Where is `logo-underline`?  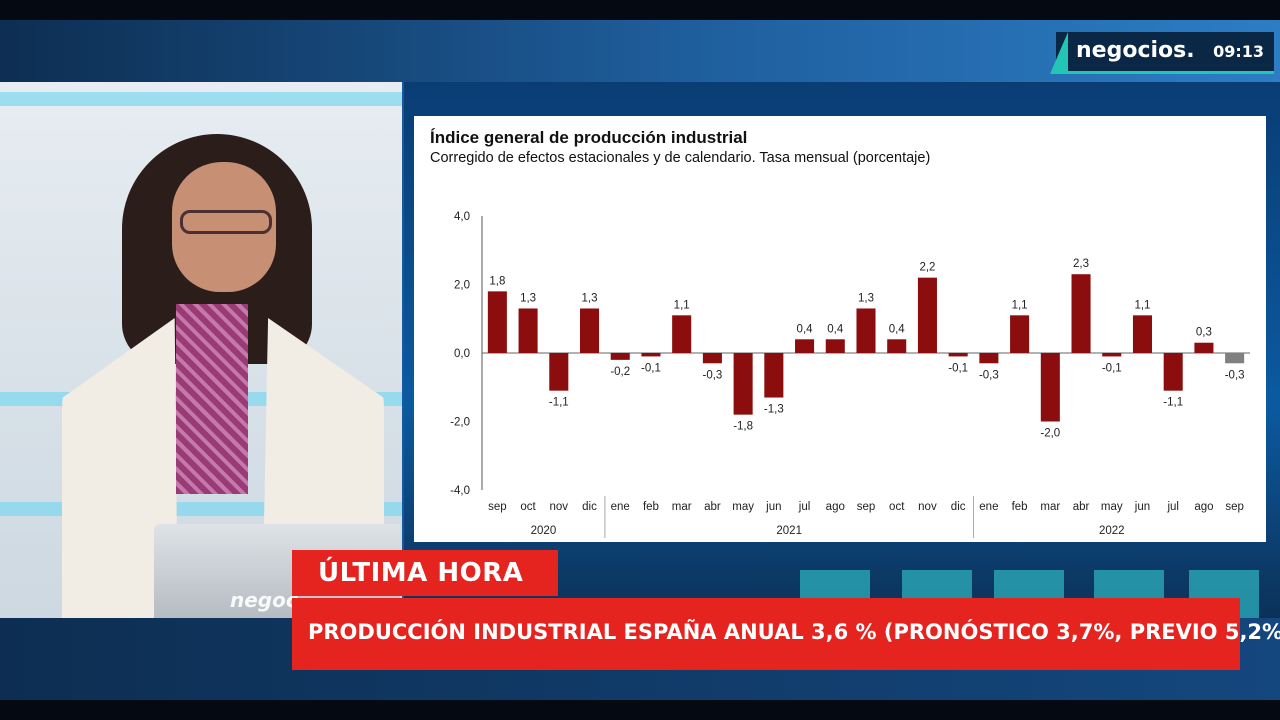 logo-underline is located at coordinates (1165, 72).